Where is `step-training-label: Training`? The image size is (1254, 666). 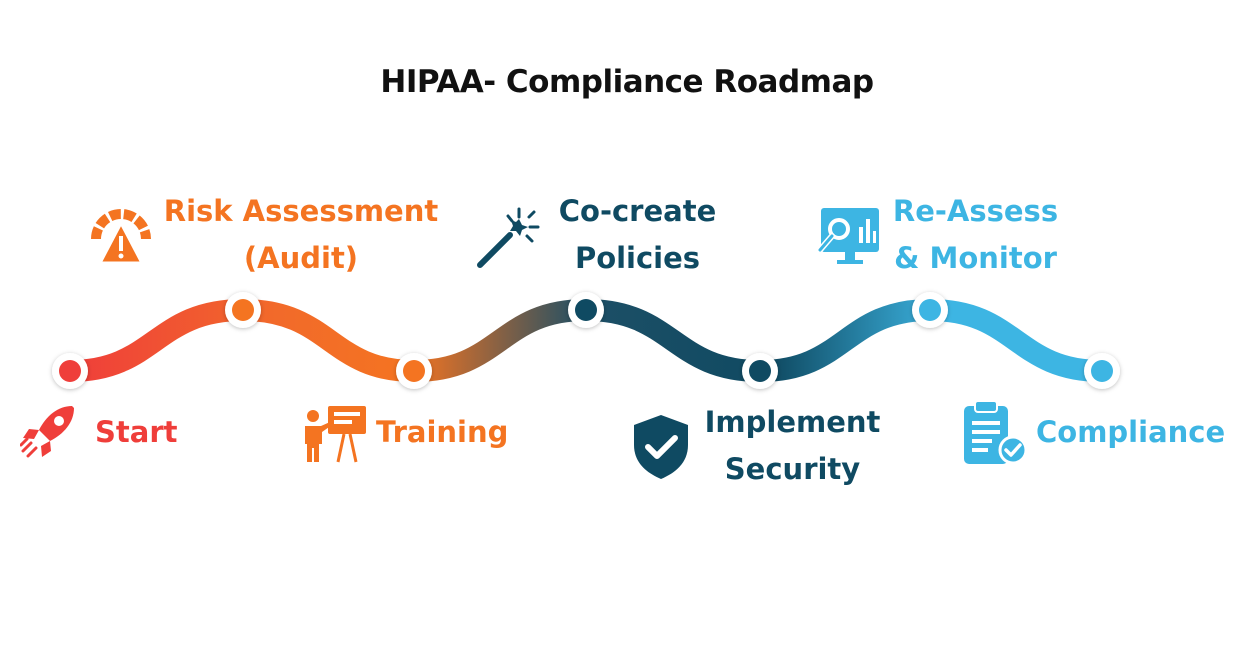
step-training-label: Training is located at coordinates (442, 432).